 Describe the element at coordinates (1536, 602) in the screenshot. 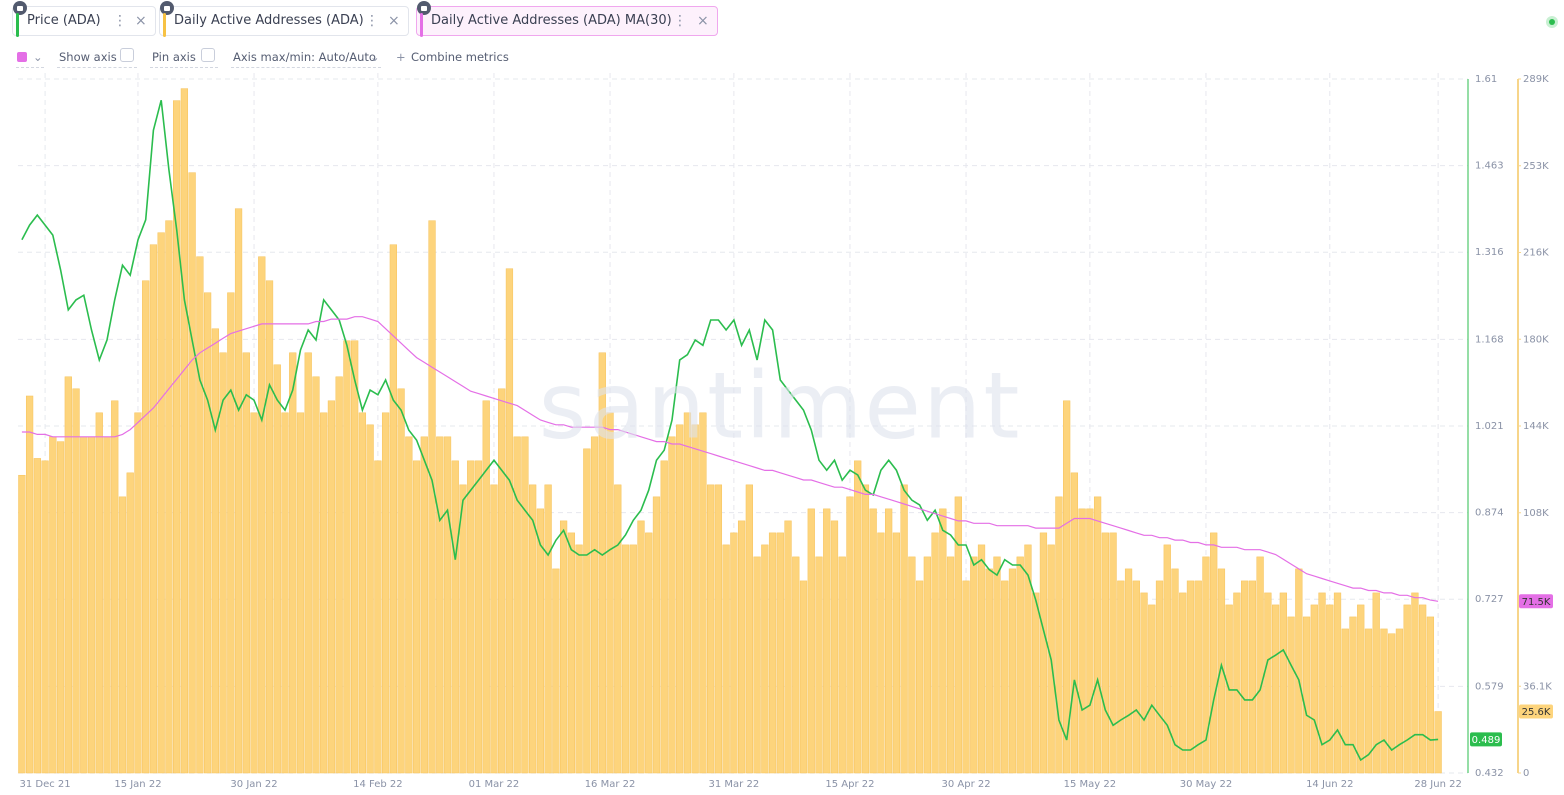

I see `value-badge-label: 71.5K` at that location.